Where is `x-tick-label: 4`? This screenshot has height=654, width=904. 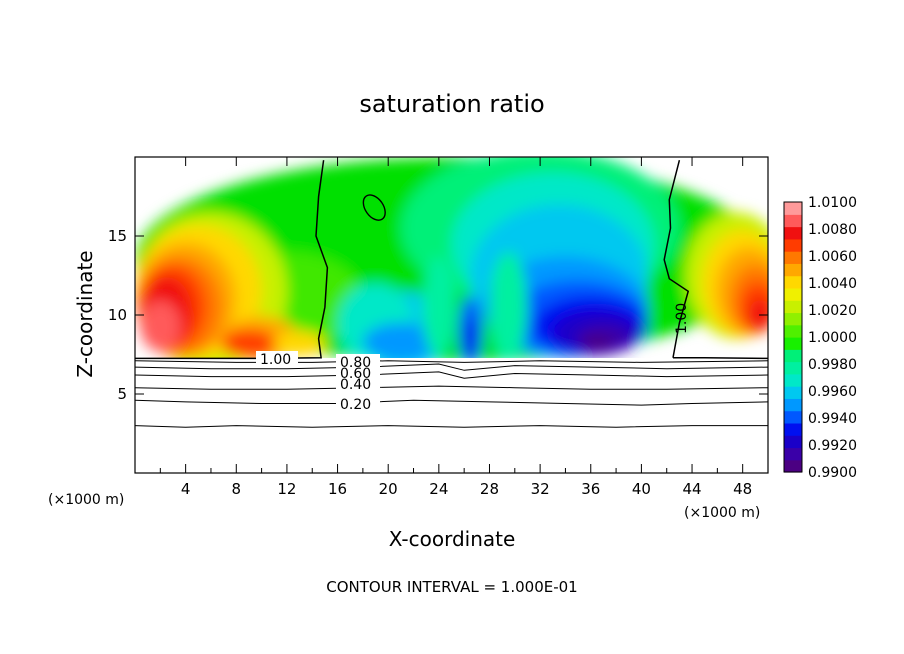
x-tick-label: 4 is located at coordinates (186, 489).